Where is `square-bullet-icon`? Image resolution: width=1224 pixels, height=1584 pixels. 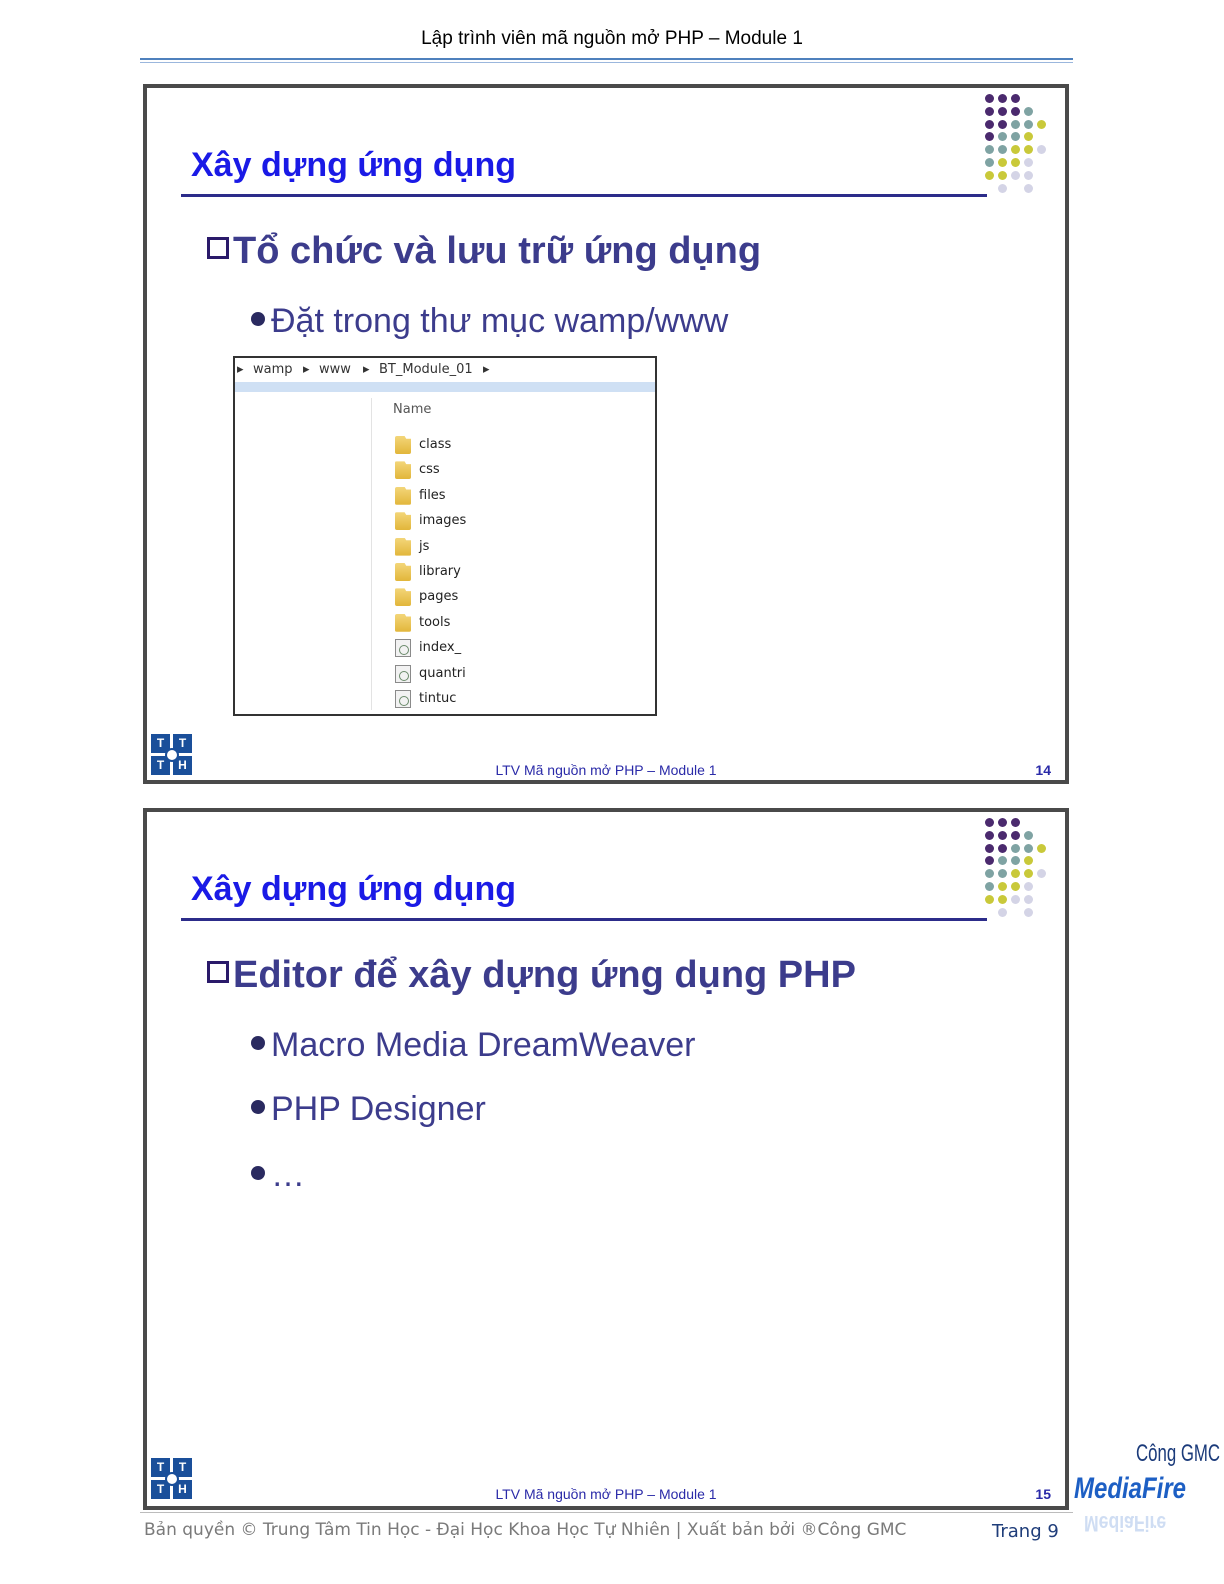
square-bullet-icon is located at coordinates (218, 248).